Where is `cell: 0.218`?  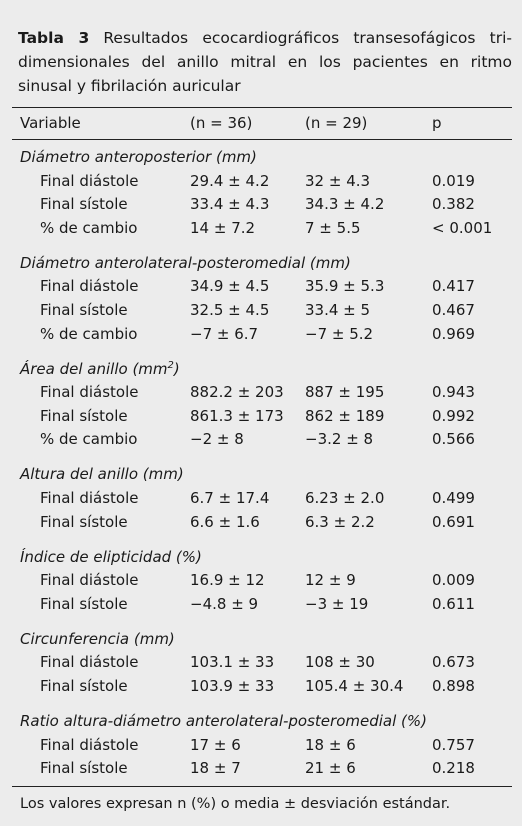
cell: 0.218 is located at coordinates (453, 768).